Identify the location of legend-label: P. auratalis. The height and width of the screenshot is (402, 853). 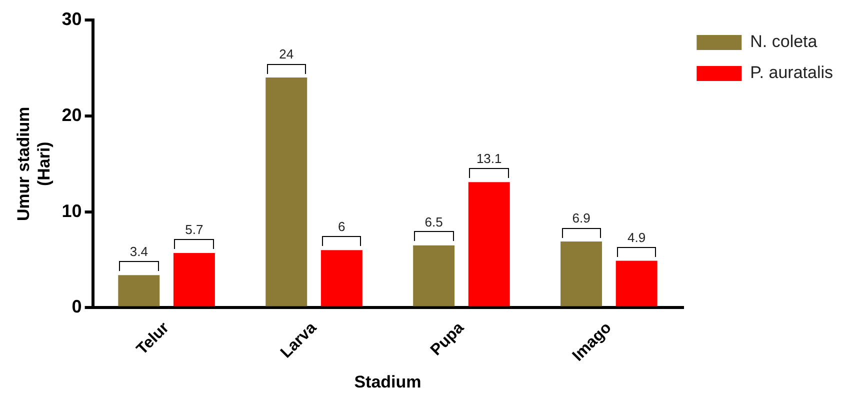
(792, 72).